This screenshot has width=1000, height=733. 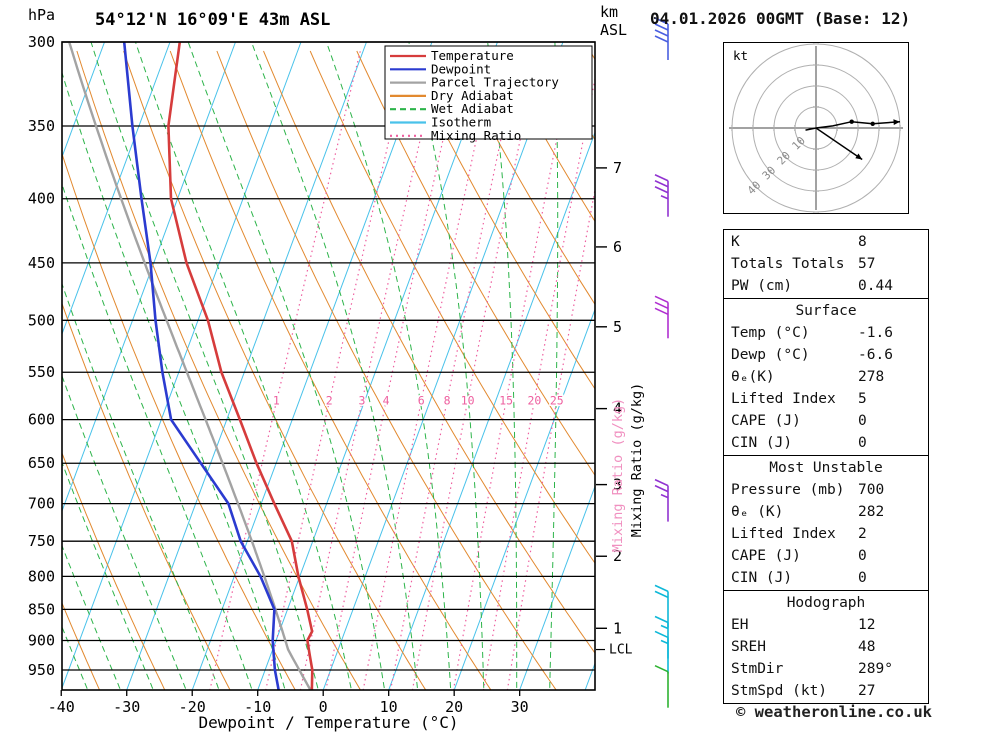 What do you see at coordinates (875, 355) in the screenshot?
I see `stats-value: -6.6` at bounding box center [875, 355].